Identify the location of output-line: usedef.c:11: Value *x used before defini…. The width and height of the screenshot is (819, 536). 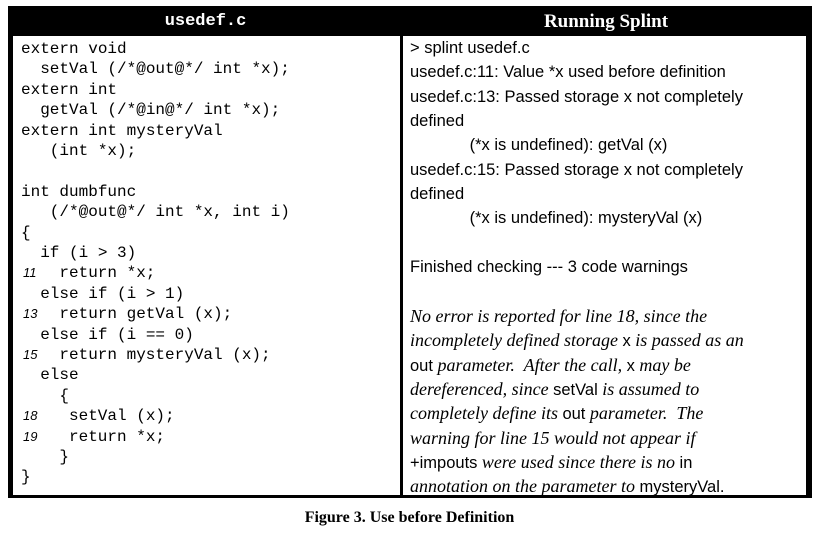
(568, 72).